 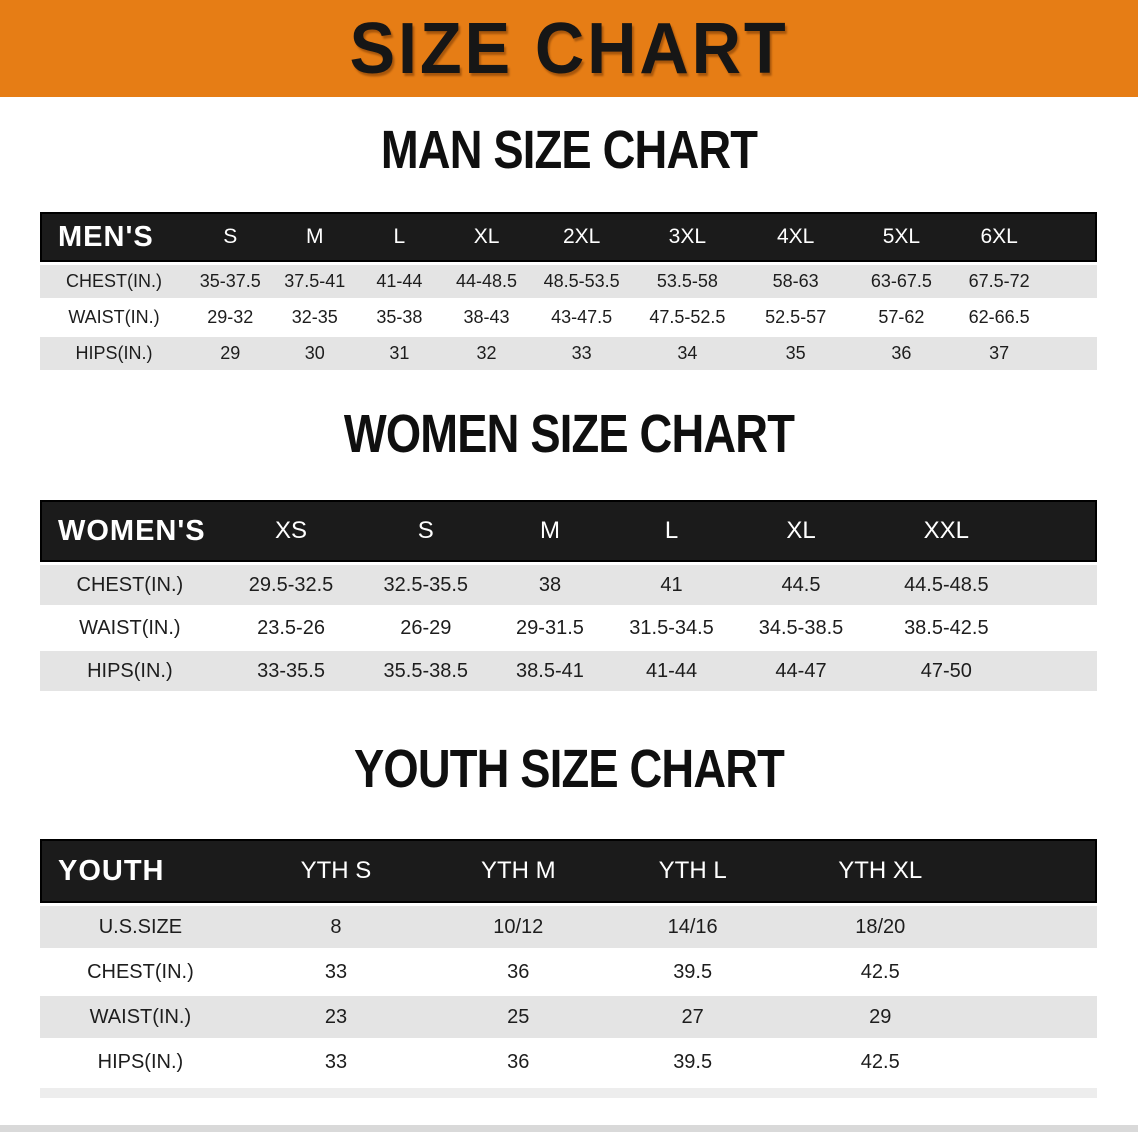 I want to click on size-column-header: XXL, so click(x=946, y=531).